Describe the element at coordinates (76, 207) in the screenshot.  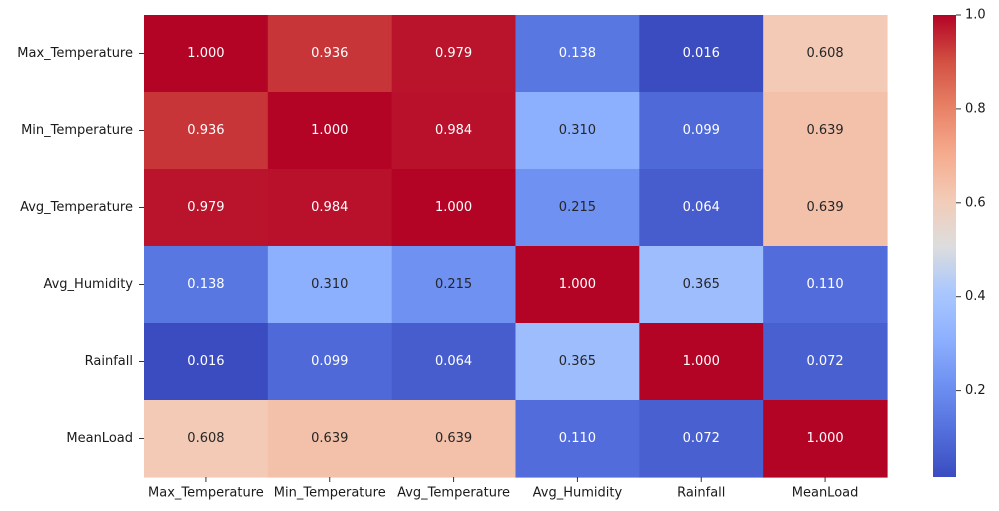
I see `y-tick-label: Avg_Temperature` at that location.